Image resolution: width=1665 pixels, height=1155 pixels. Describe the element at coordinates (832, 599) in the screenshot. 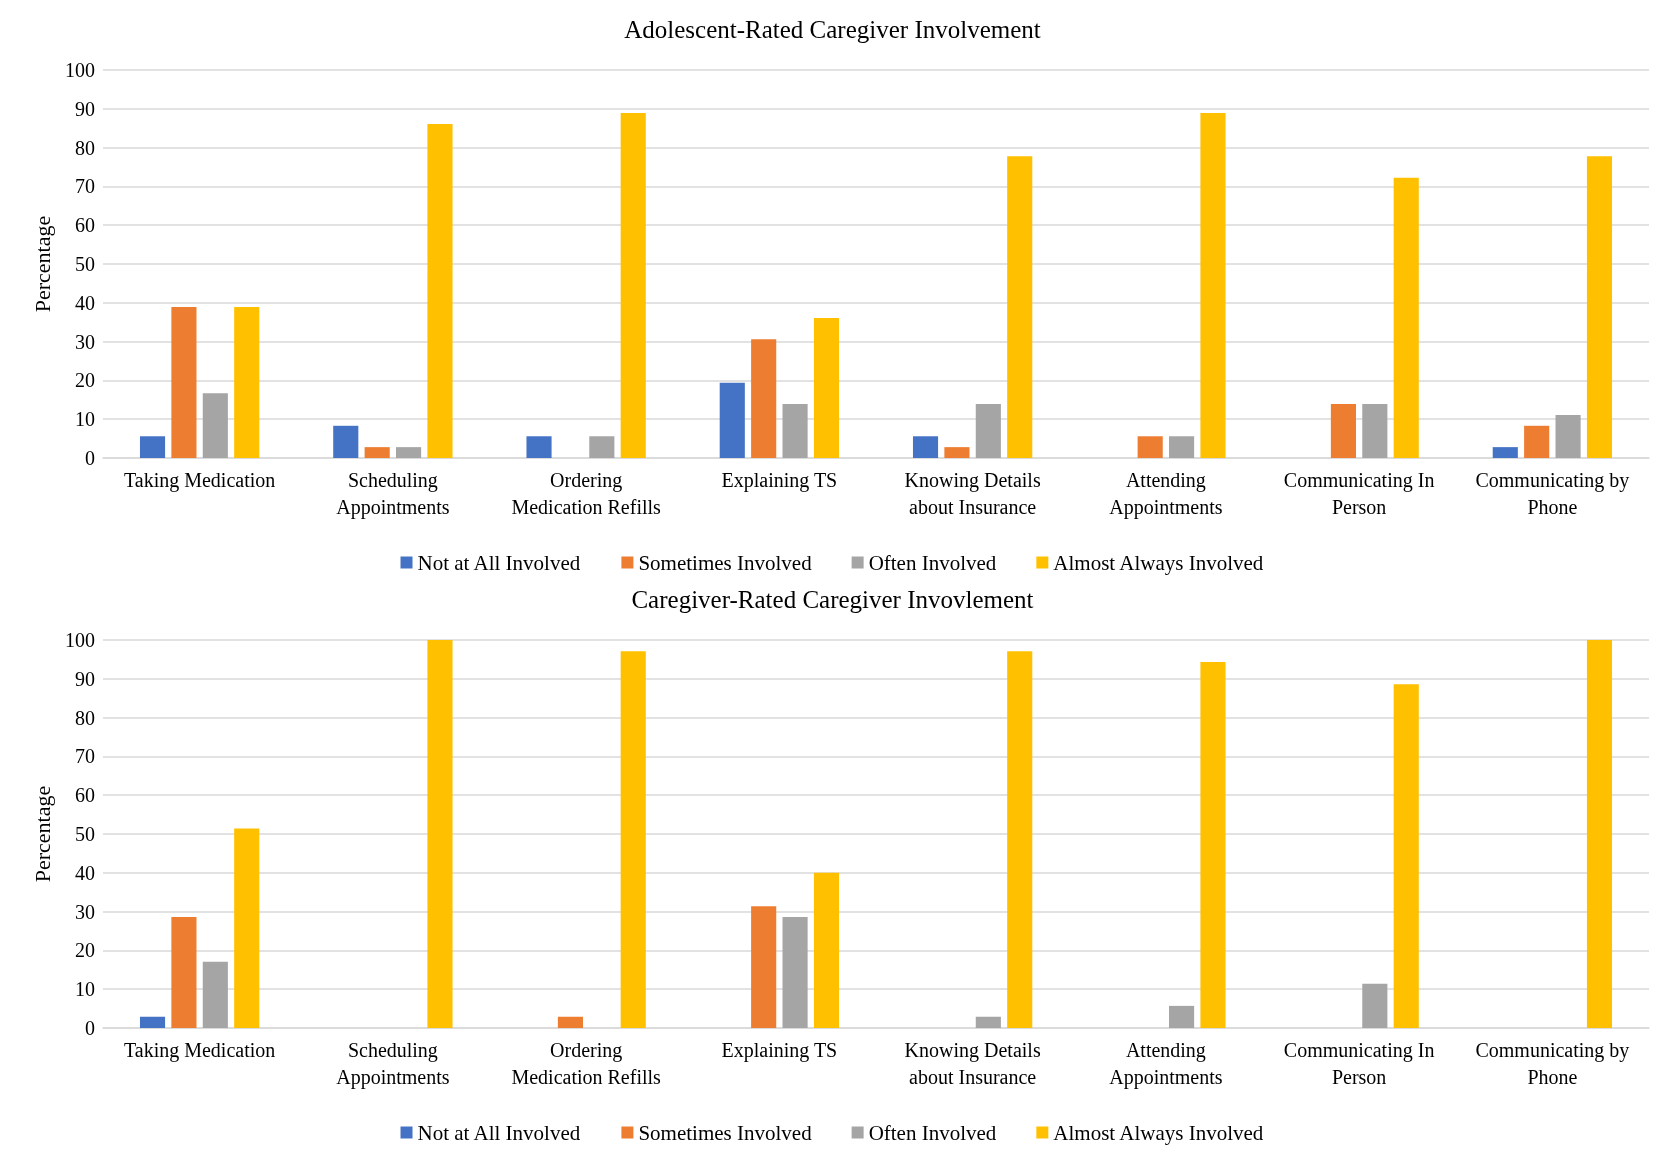

I see `chart-title: Caregiver-Rated Caregiver Invovlement` at that location.